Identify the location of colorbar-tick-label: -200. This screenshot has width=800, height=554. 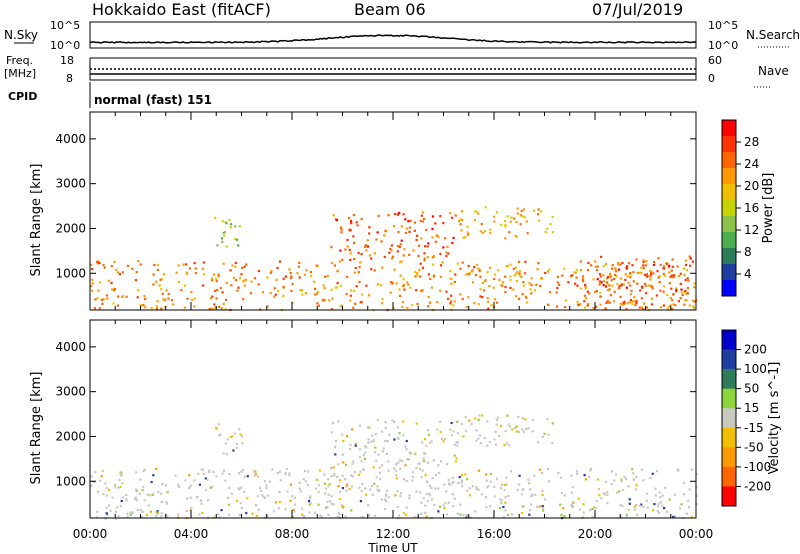
(757, 486).